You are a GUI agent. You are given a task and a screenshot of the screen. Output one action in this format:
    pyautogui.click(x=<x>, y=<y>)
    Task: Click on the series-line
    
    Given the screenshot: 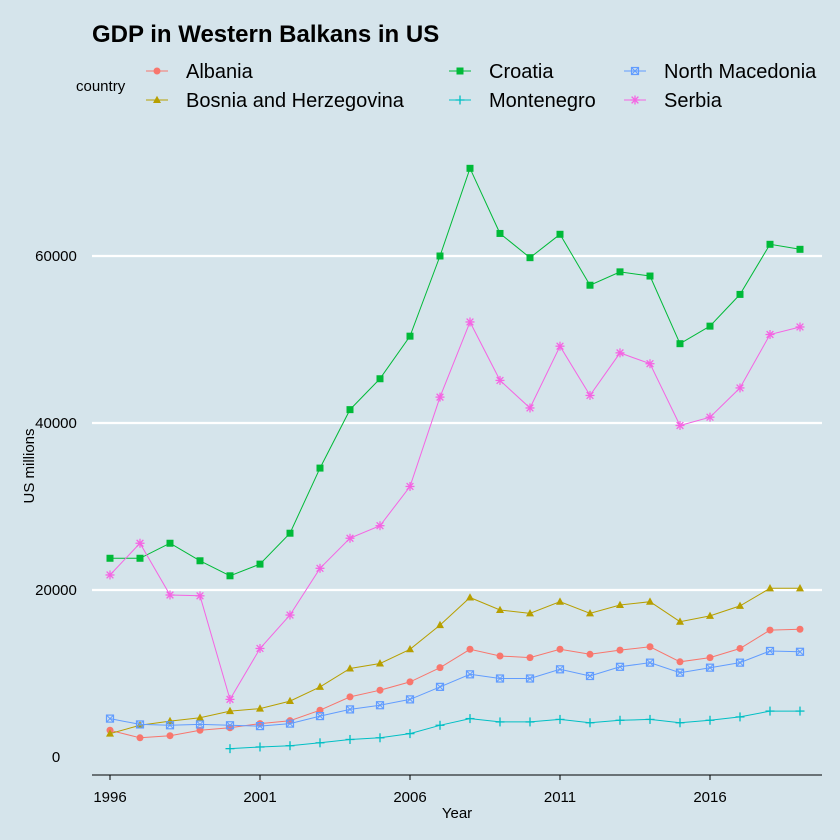 What is the action you would take?
    pyautogui.click(x=514, y=730)
    